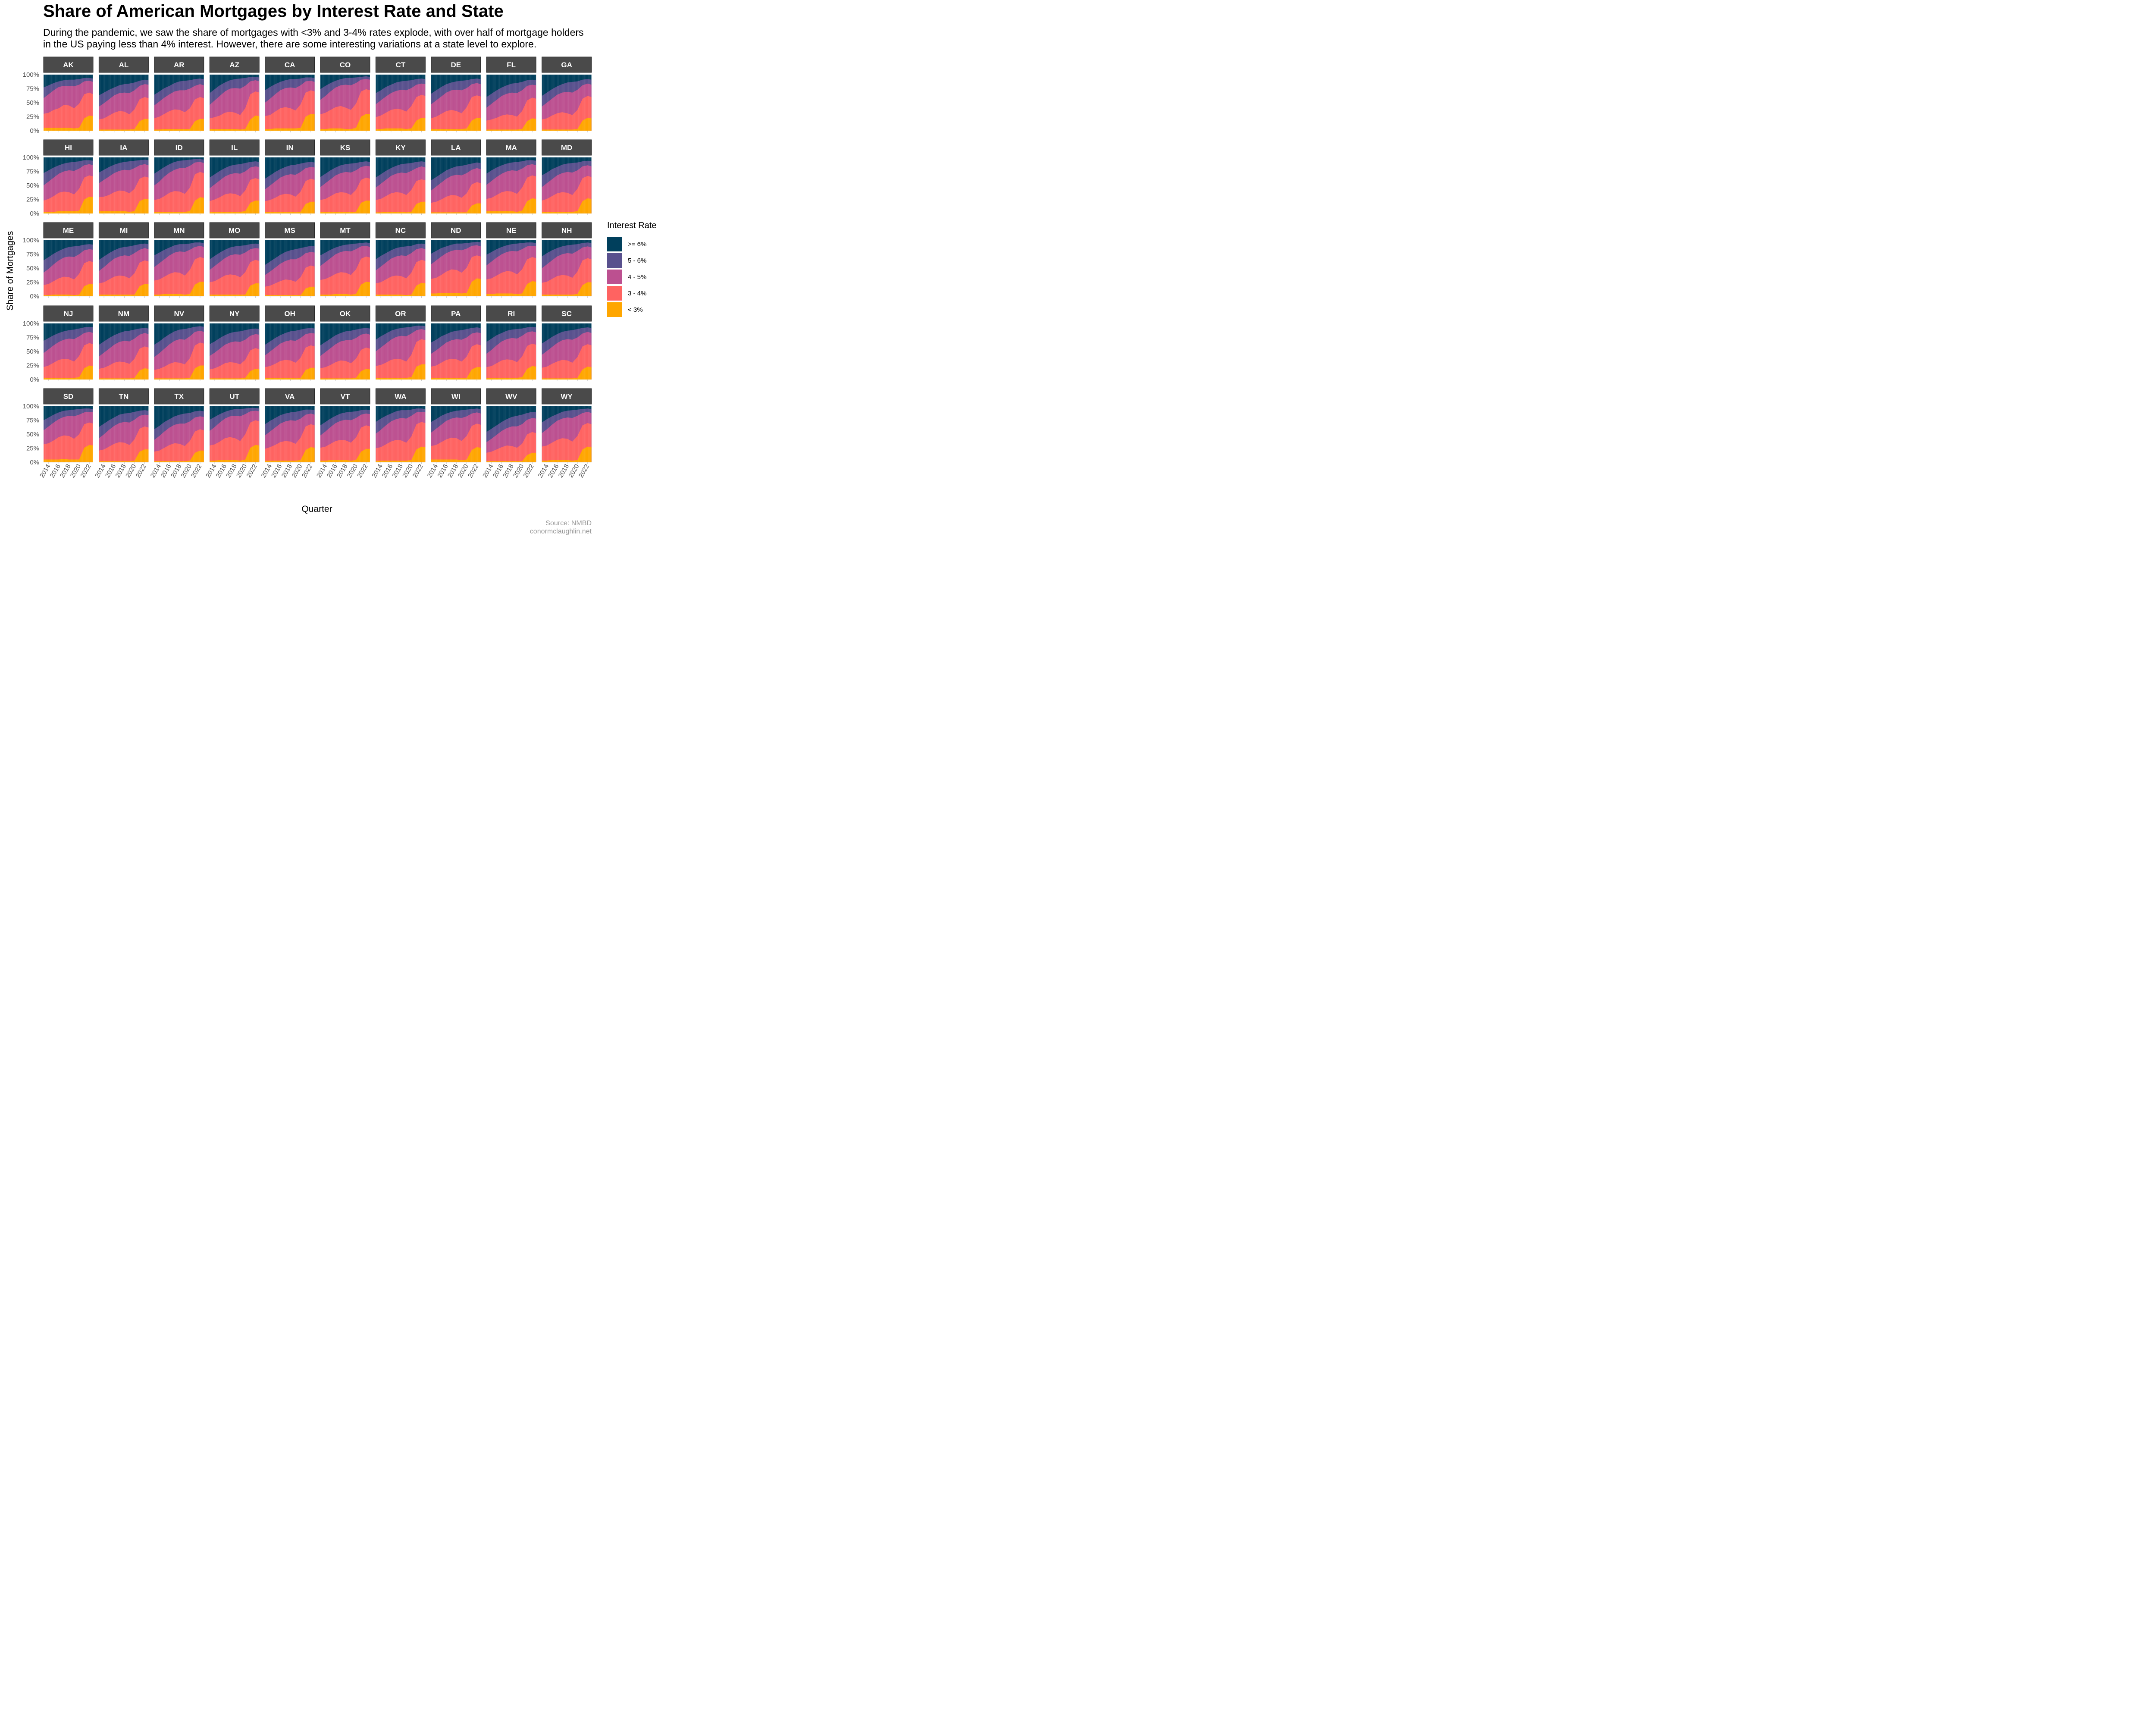 The width and height of the screenshot is (2156, 1725). Describe the element at coordinates (567, 343) in the screenshot. I see `facet-panel: SC` at that location.